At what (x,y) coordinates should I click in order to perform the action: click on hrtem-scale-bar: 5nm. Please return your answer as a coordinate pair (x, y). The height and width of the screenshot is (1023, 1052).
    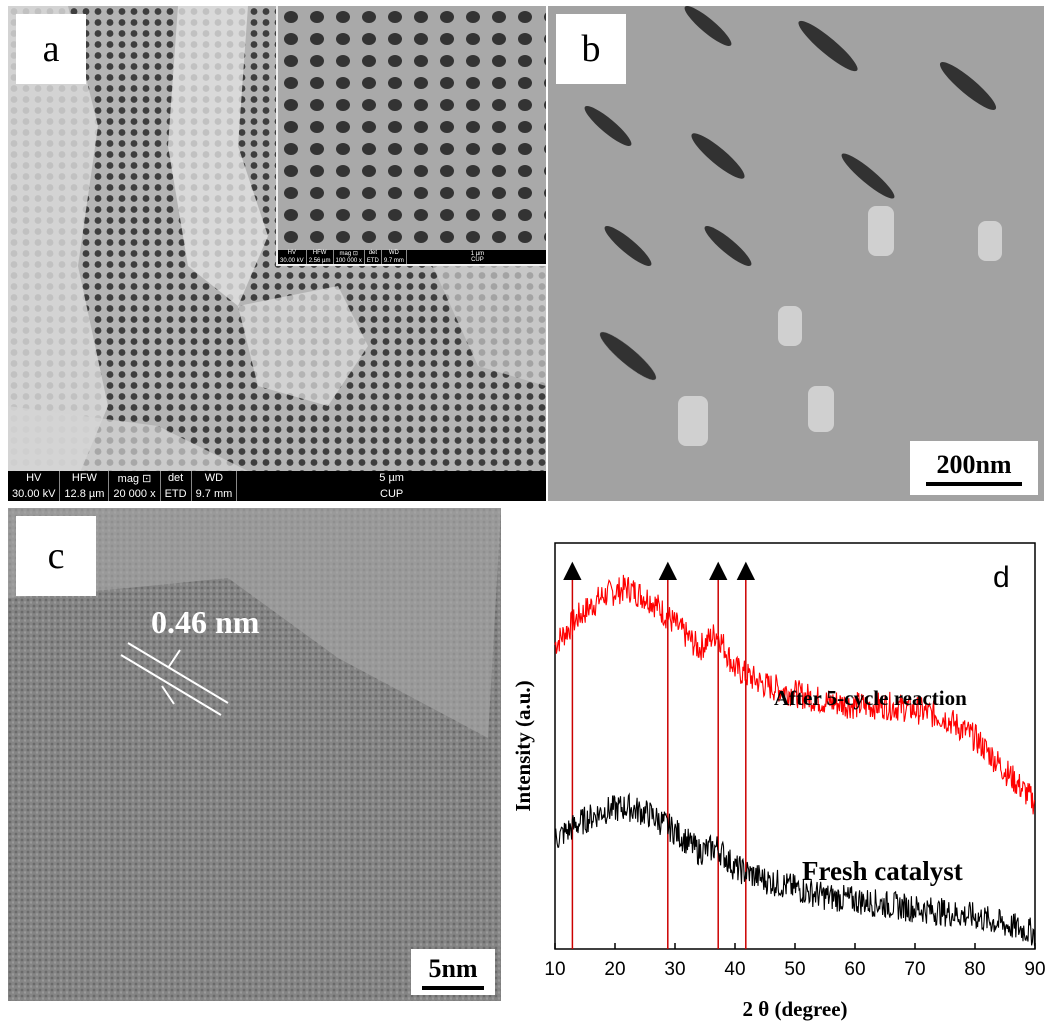
    Looking at the image, I should click on (453, 972).